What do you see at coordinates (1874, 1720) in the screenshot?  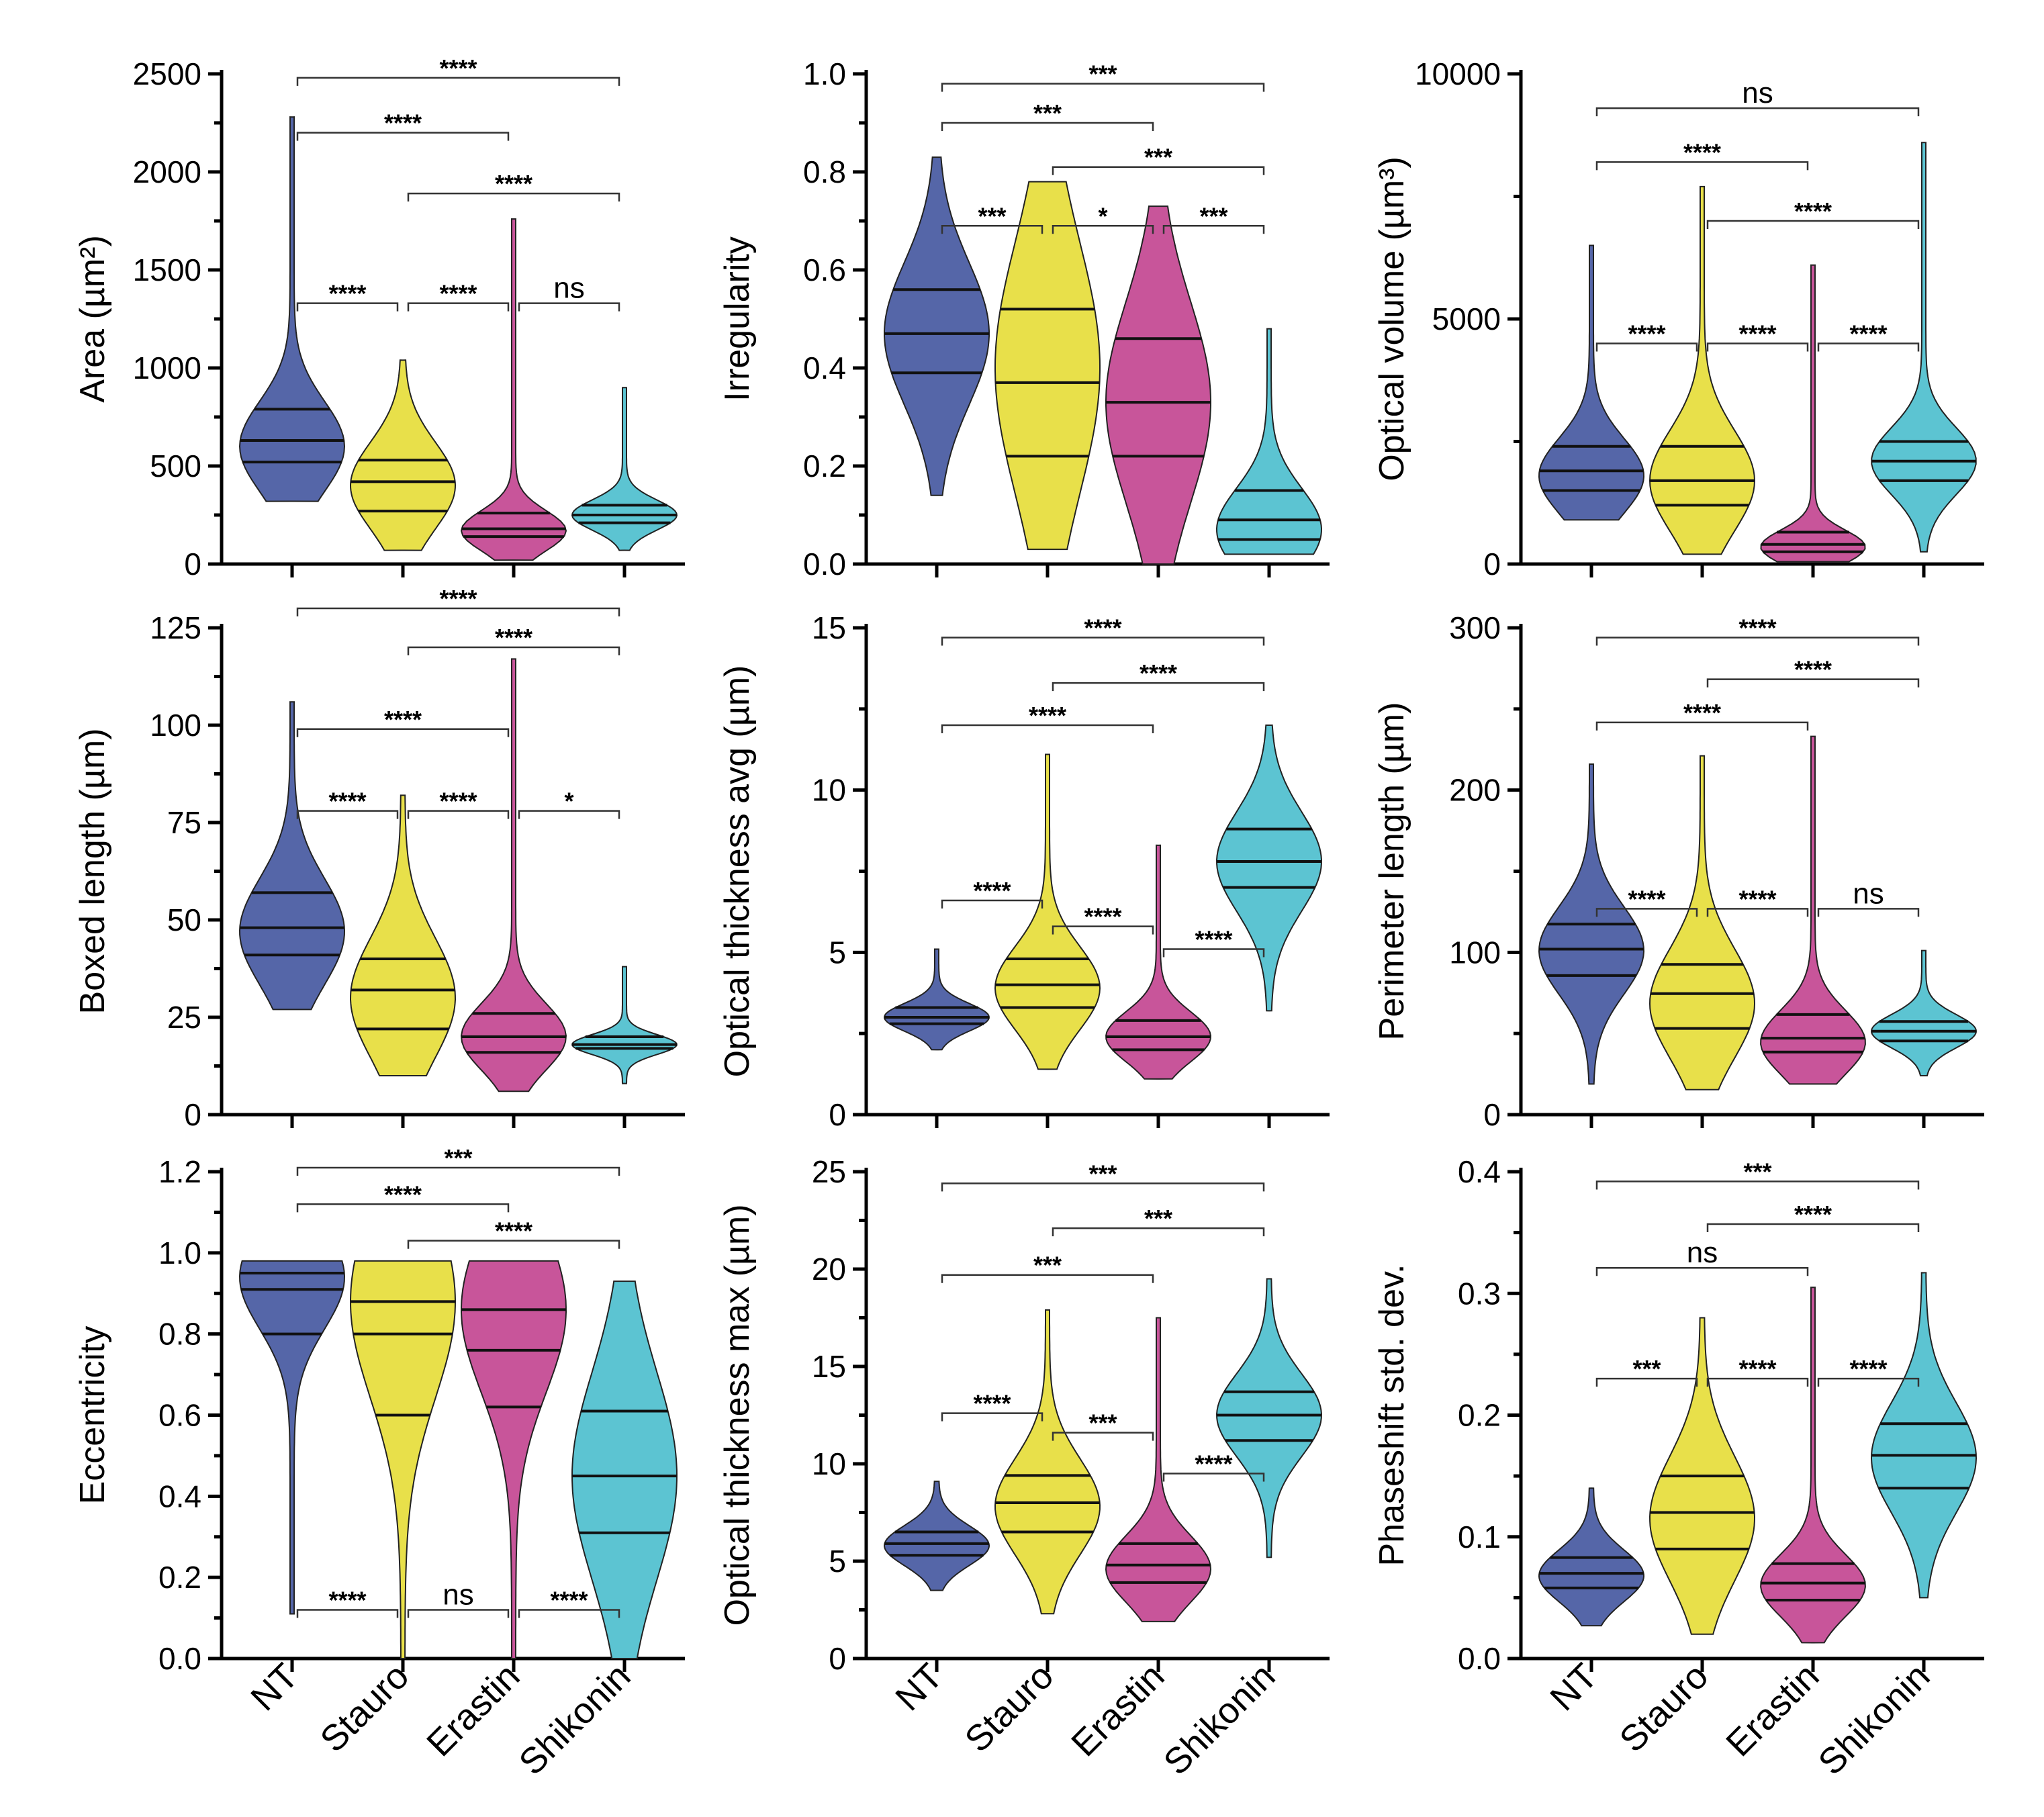 I see `x-category-label: Shikonin` at bounding box center [1874, 1720].